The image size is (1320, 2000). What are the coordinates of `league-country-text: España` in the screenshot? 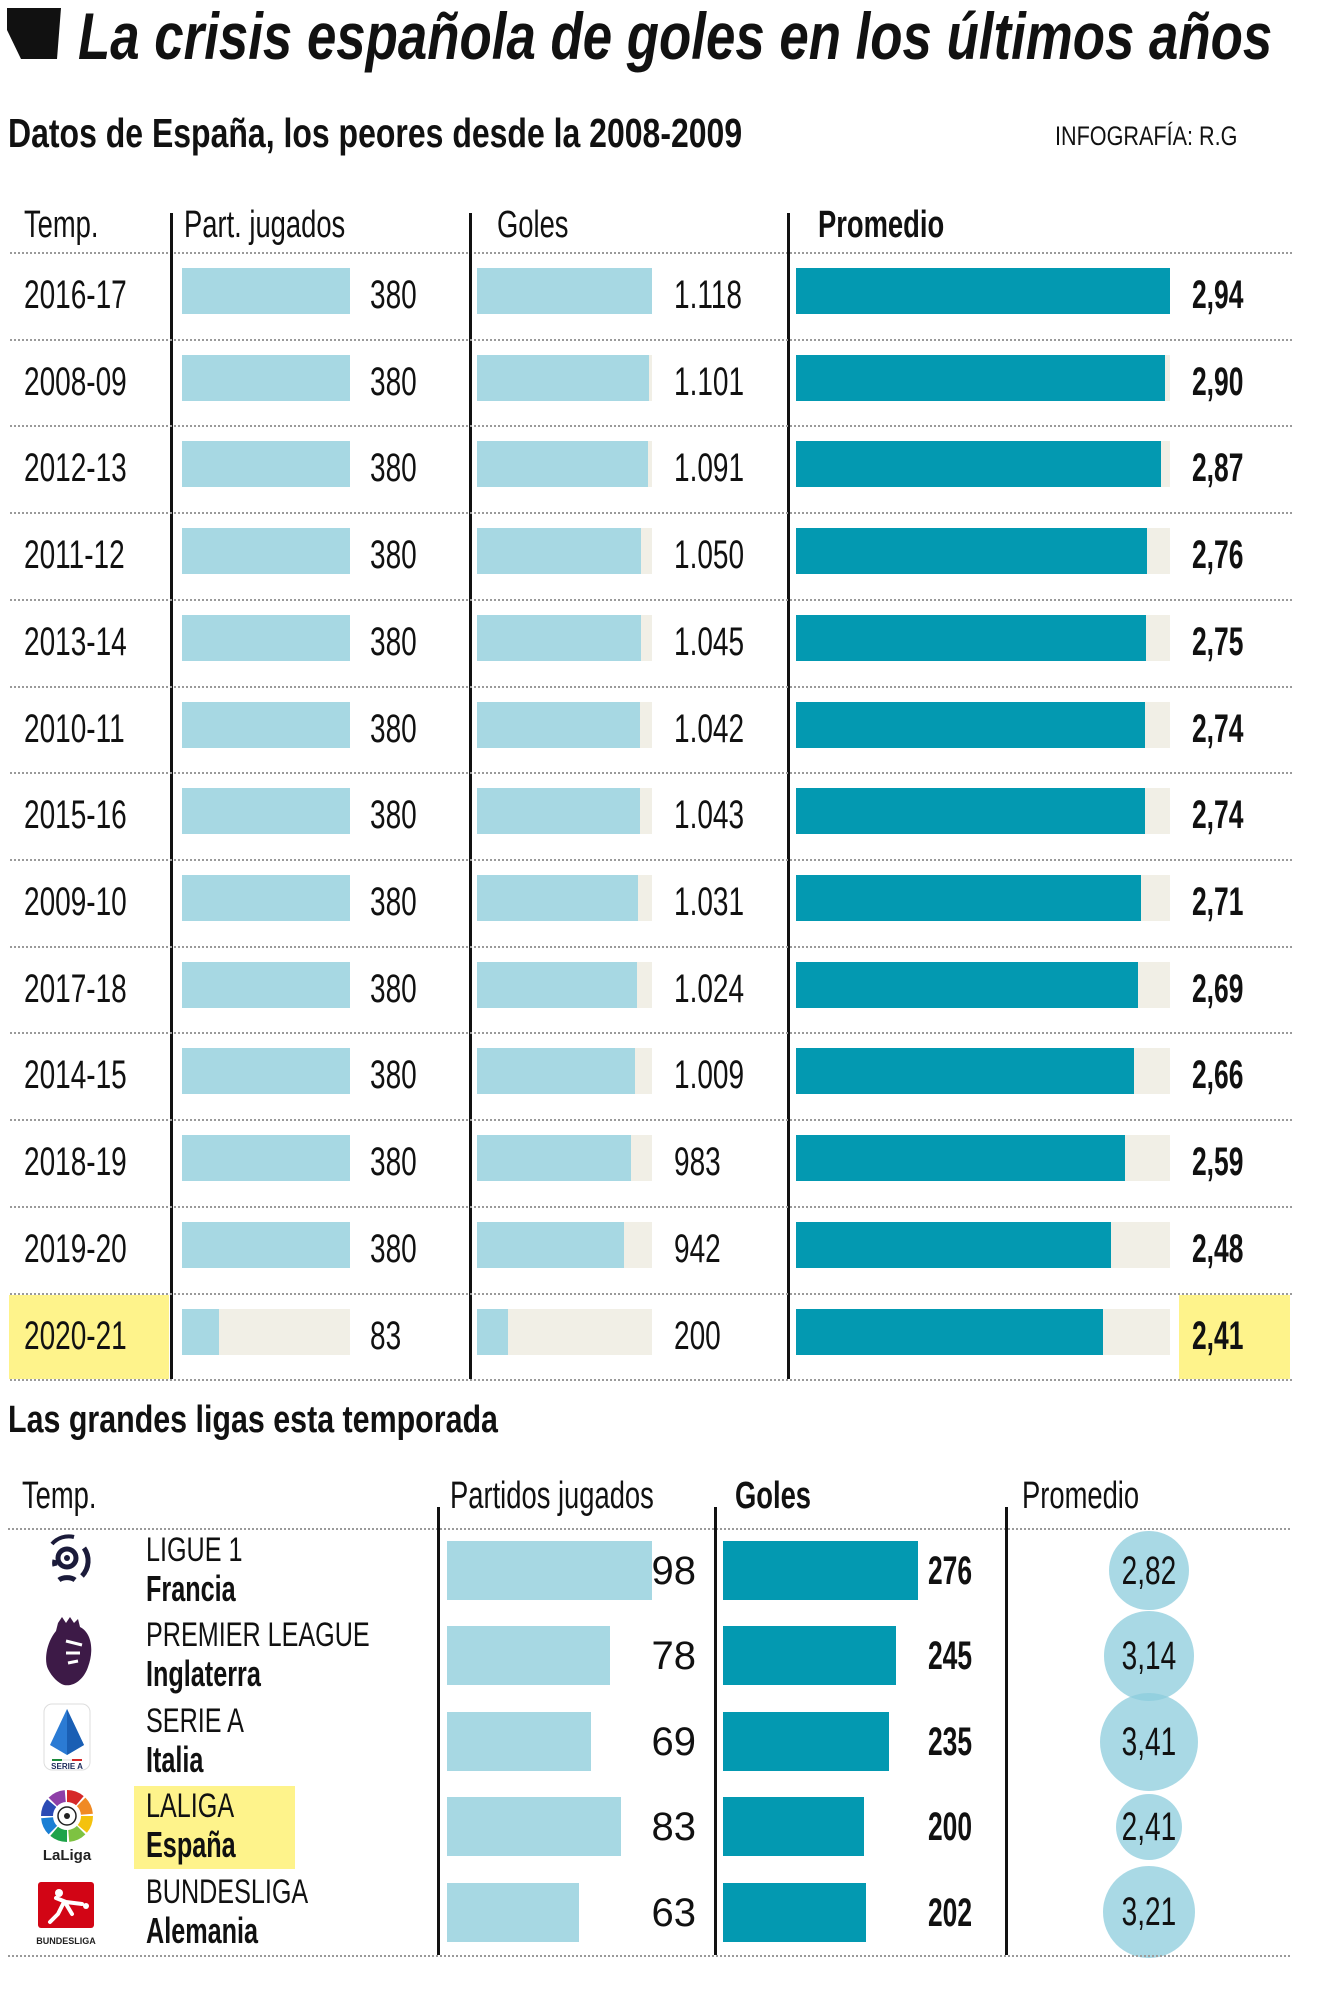 It's located at (191, 1845).